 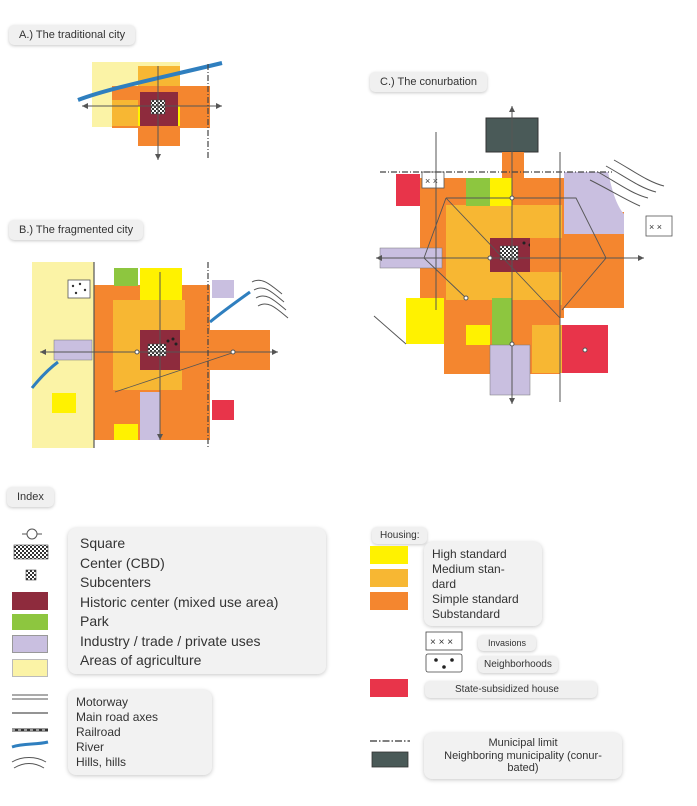 I want to click on subcenter-symbol-icon, so click(x=31, y=575).